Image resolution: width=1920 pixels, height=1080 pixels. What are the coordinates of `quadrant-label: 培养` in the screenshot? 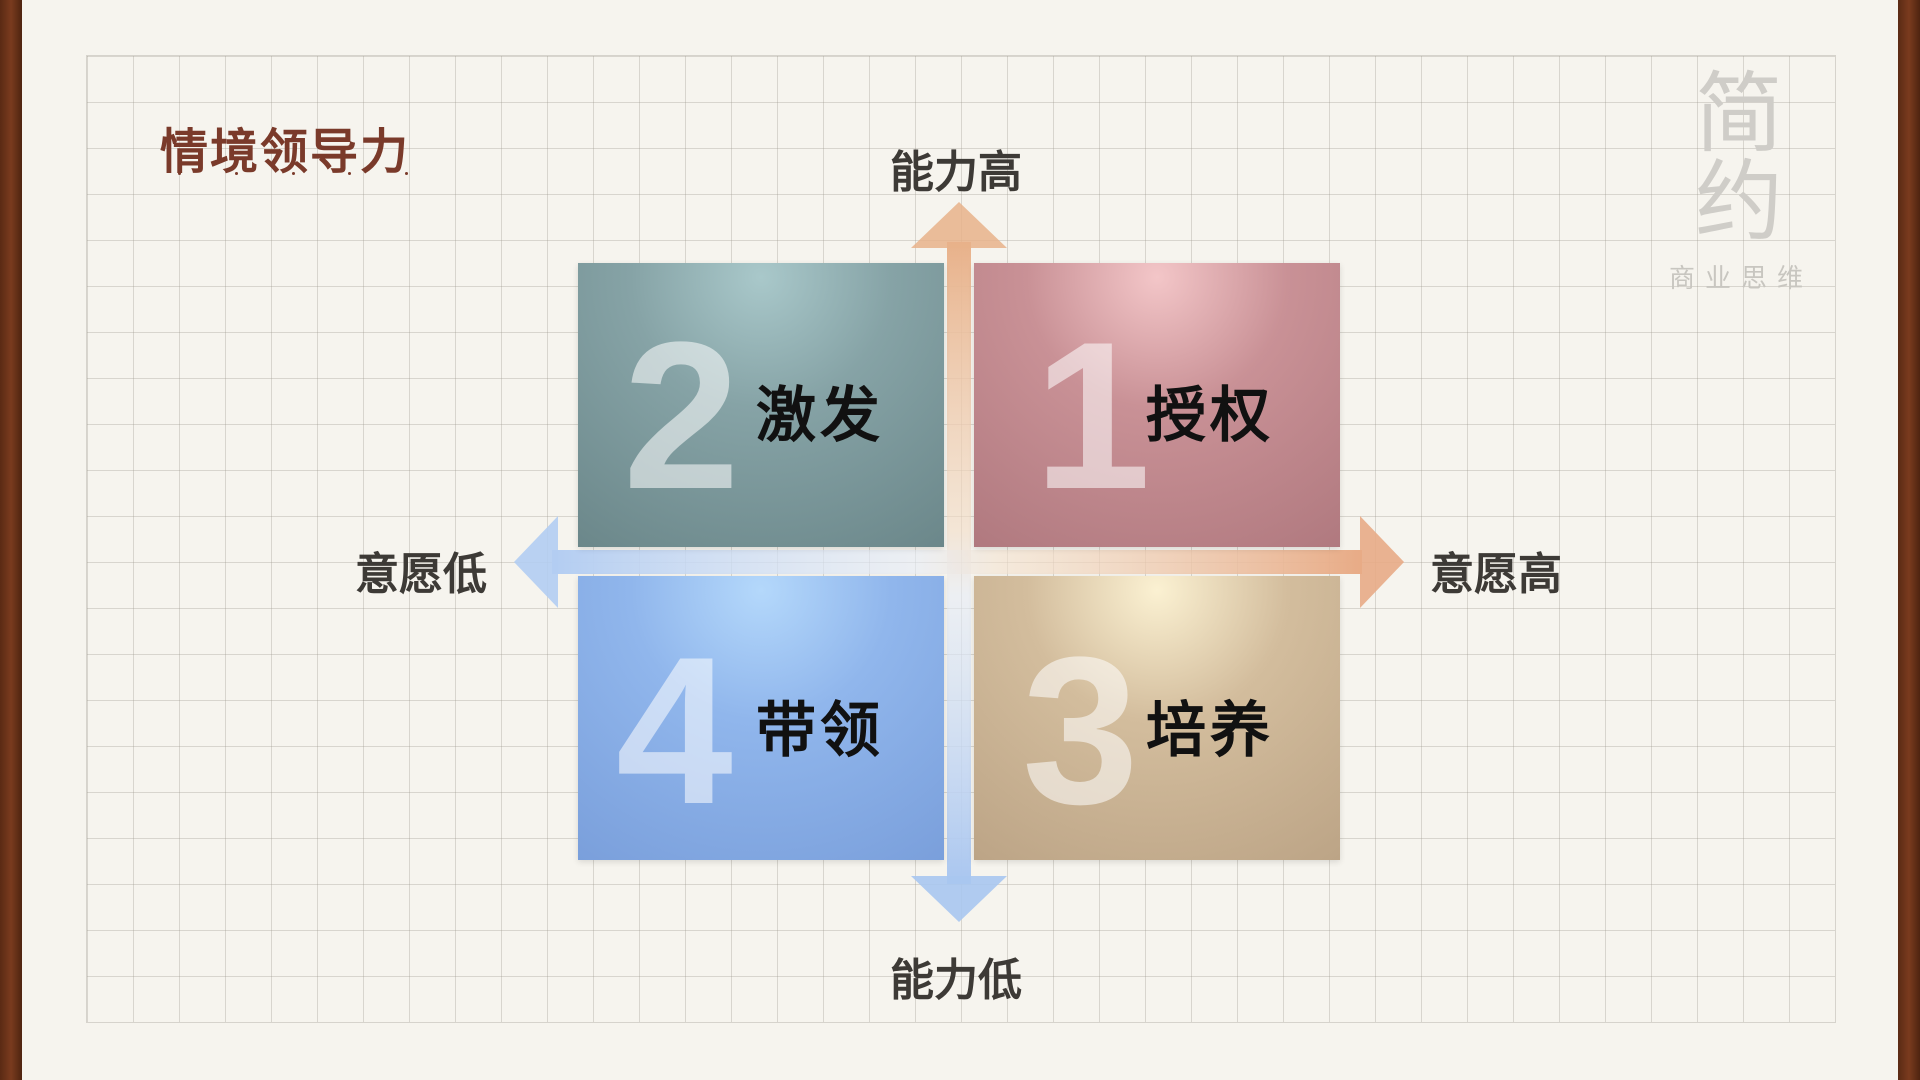 It's located at (1210, 731).